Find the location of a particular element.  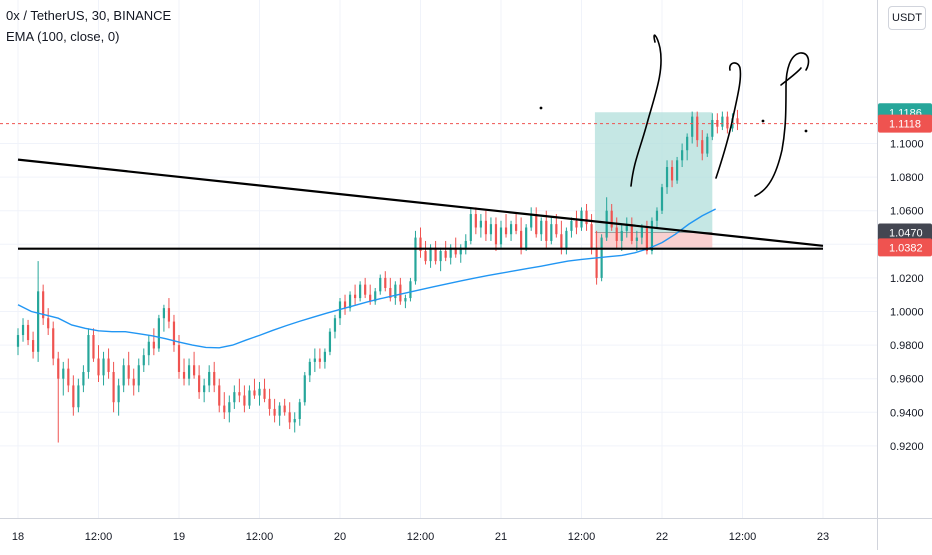

hand-drawn-stroke is located at coordinates (782, 124).